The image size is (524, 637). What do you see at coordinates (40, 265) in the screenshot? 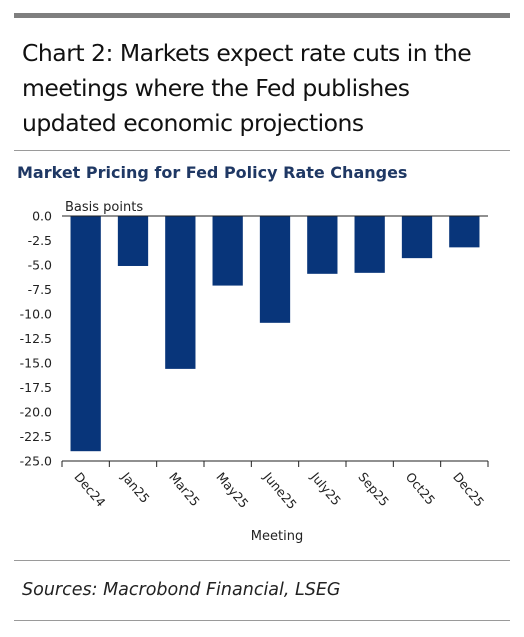
I see `y-tick-label: -5.0` at bounding box center [40, 265].